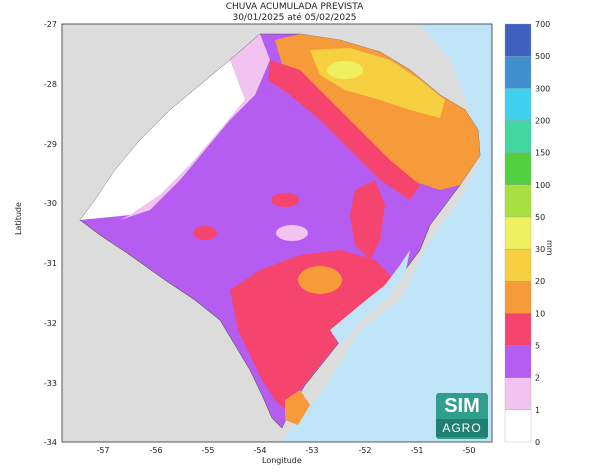 The height and width of the screenshot is (474, 589). What do you see at coordinates (540, 217) in the screenshot?
I see `colorbar-tick-label: 50` at bounding box center [540, 217].